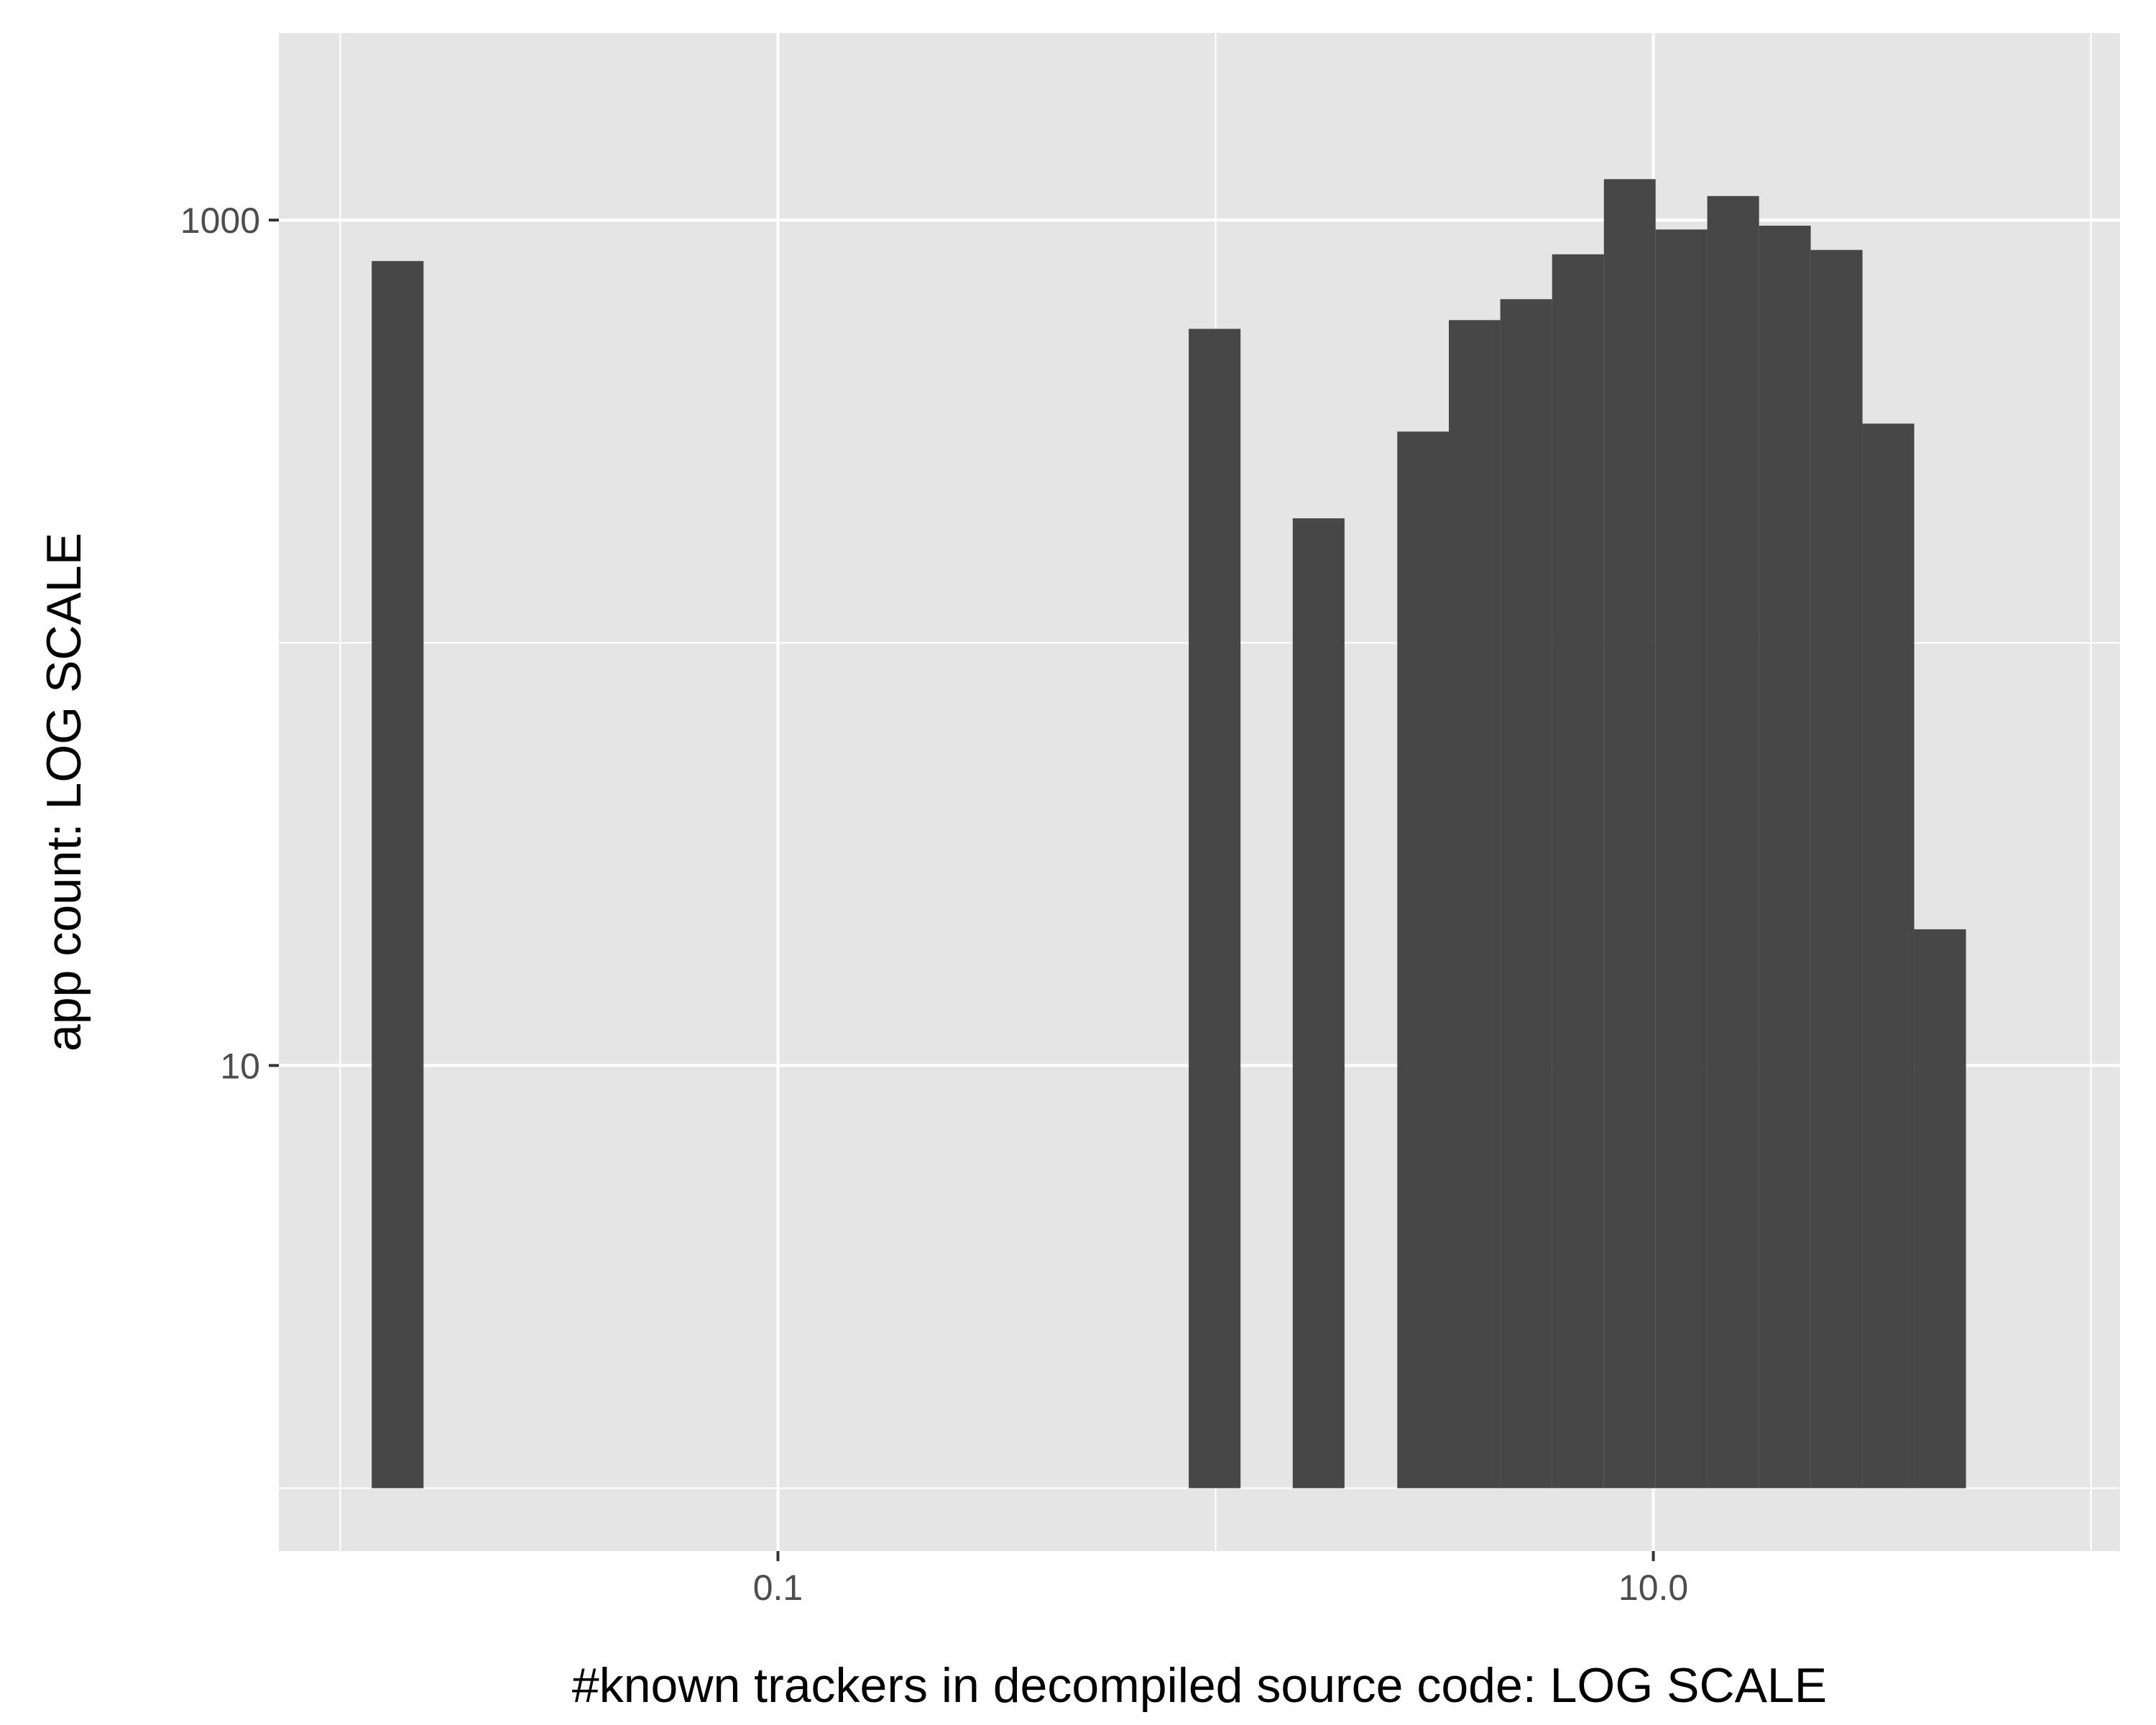 The height and width of the screenshot is (1725, 2156). I want to click on x-tick-label: 10.0, so click(1653, 1588).